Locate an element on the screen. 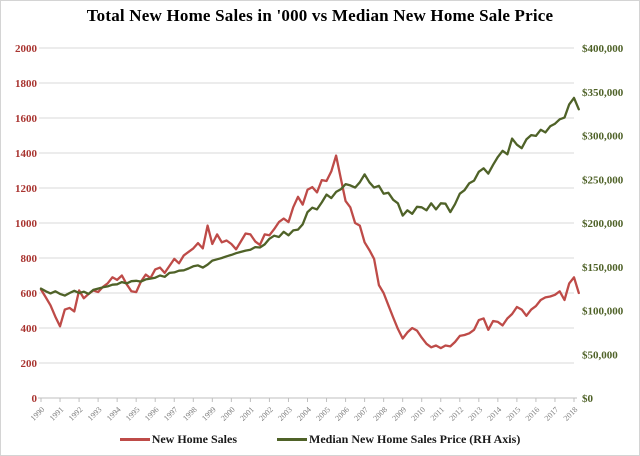  x-axis-year-label: 2016 is located at coordinates (533, 414).